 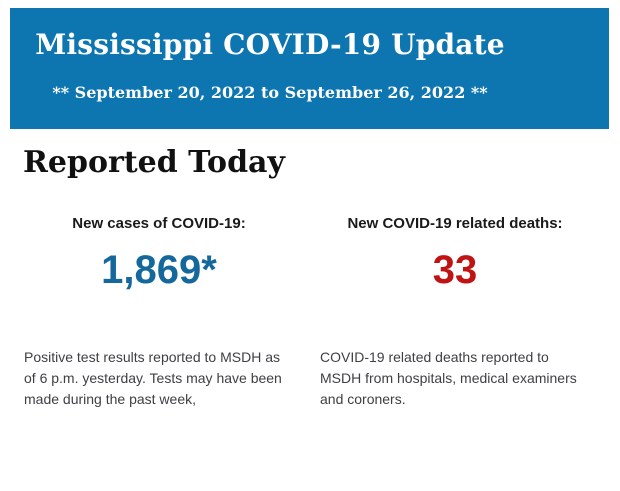 What do you see at coordinates (455, 223) in the screenshot?
I see `new-deaths-label: New COVID-19 related deaths:` at bounding box center [455, 223].